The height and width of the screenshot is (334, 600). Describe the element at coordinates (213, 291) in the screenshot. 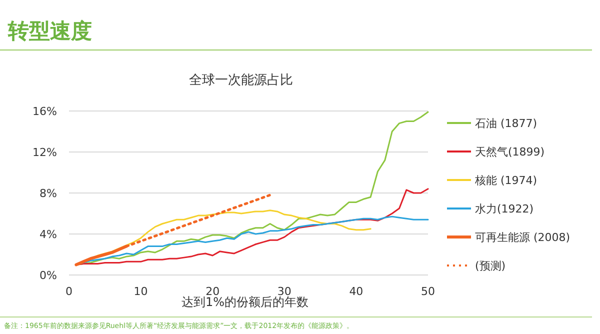

I see `x-tick-label: 20` at that location.